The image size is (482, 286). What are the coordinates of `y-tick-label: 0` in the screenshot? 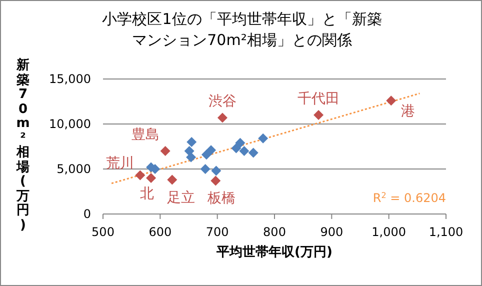 It's located at (87, 214).